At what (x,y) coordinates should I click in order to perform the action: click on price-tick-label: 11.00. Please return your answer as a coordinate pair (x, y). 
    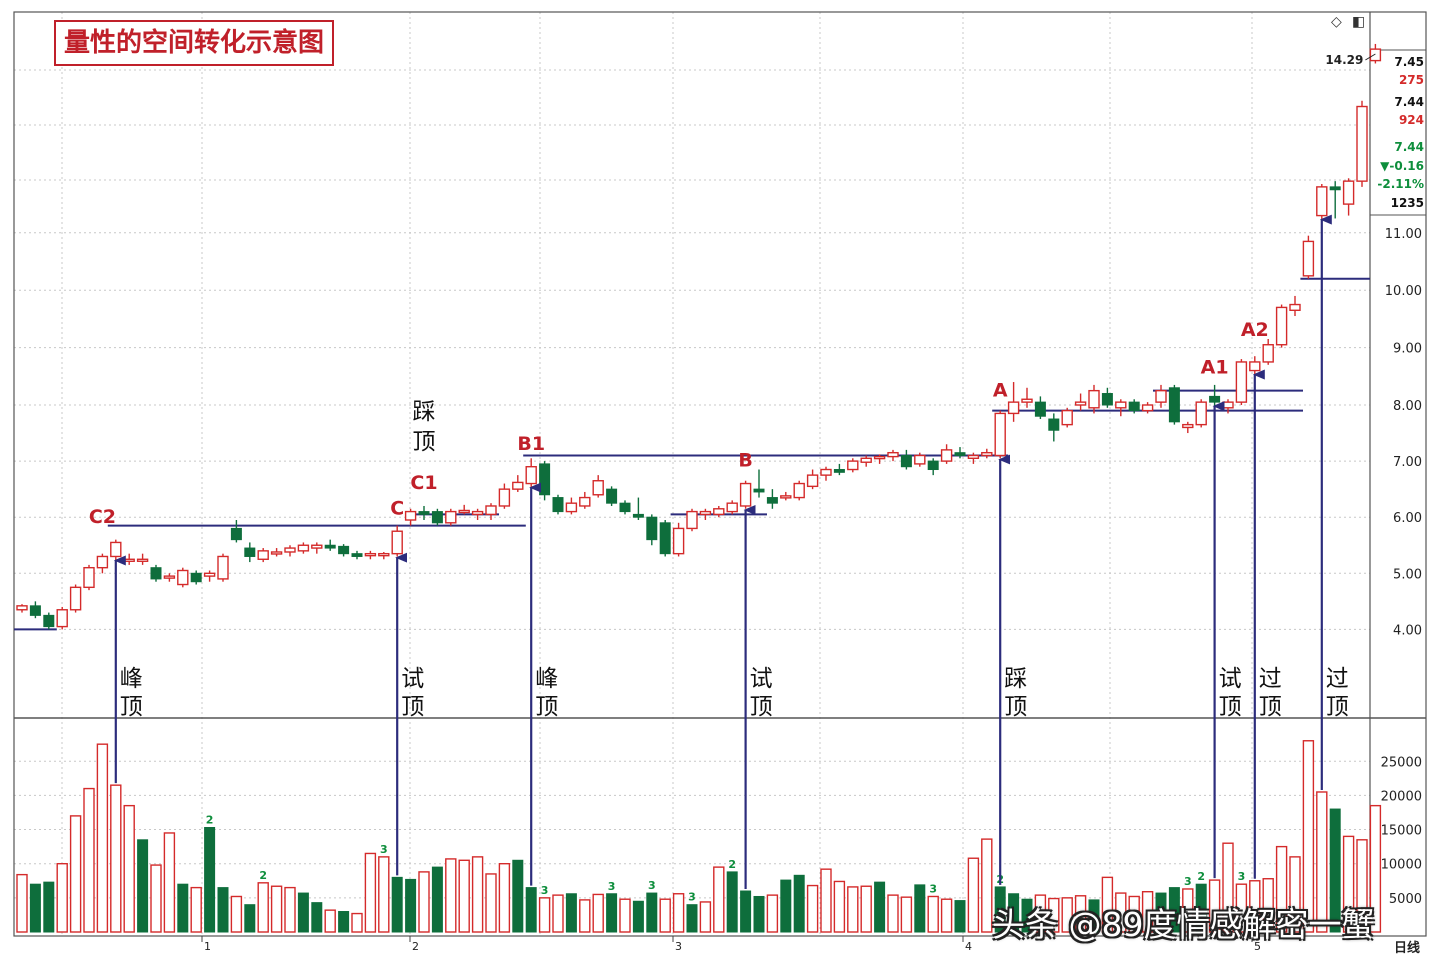
    Looking at the image, I should click on (1403, 234).